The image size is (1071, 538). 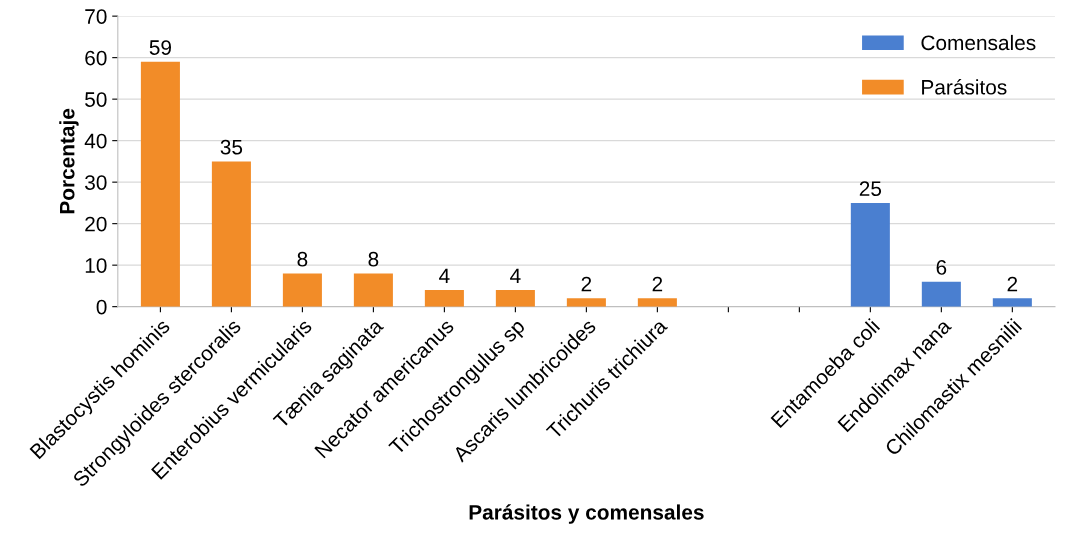 I want to click on y-tick-label: 10, so click(x=96, y=265).